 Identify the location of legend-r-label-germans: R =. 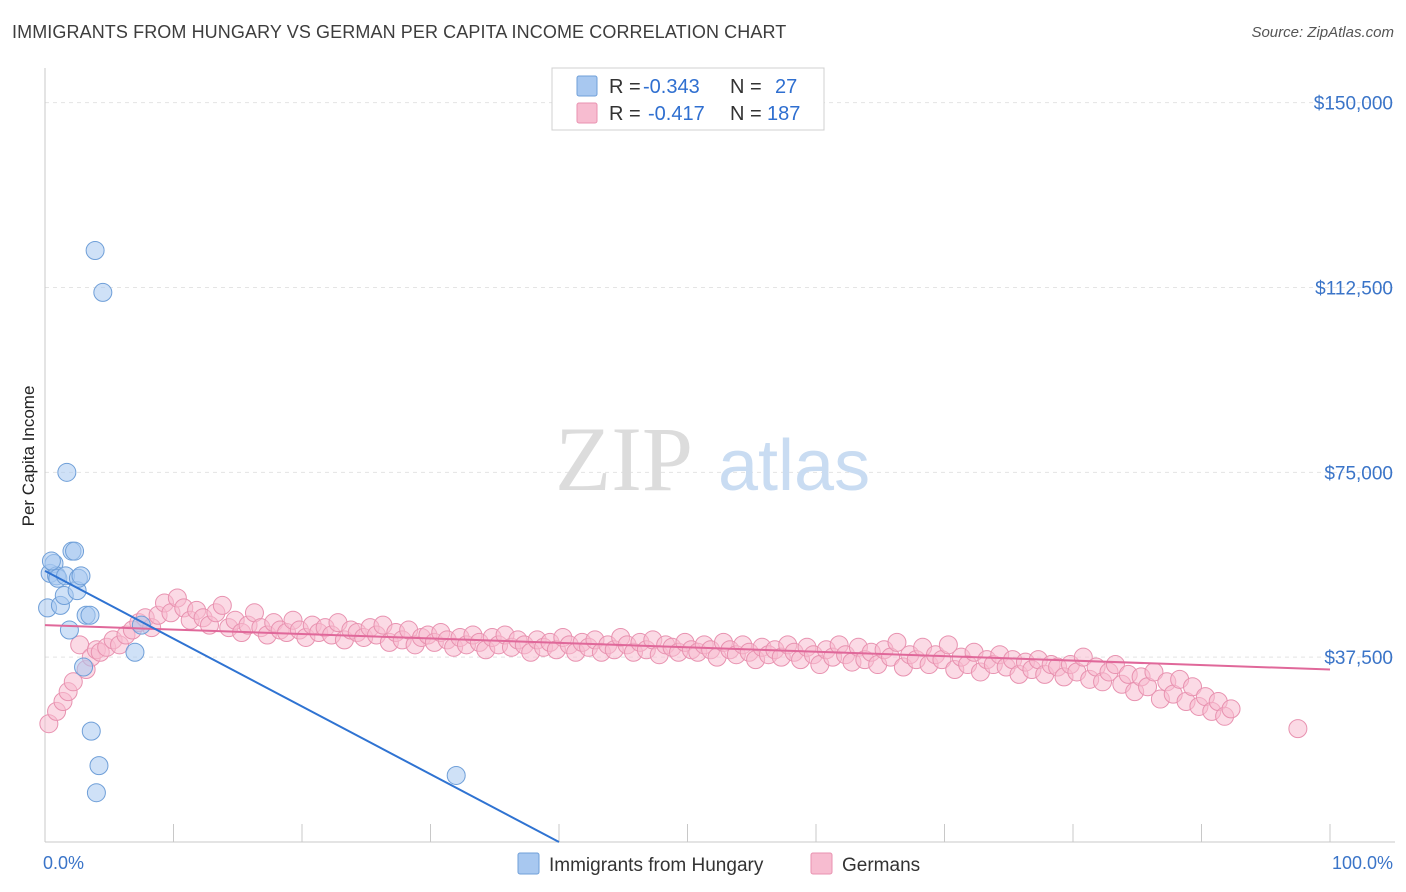
(625, 114).